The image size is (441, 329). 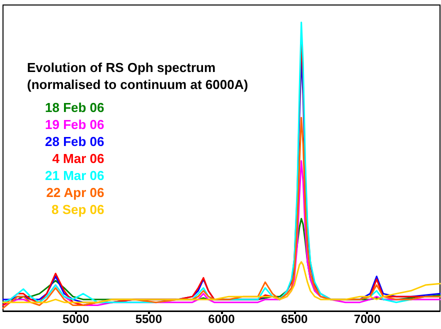 What do you see at coordinates (294, 319) in the screenshot?
I see `x-tick-label: 6500` at bounding box center [294, 319].